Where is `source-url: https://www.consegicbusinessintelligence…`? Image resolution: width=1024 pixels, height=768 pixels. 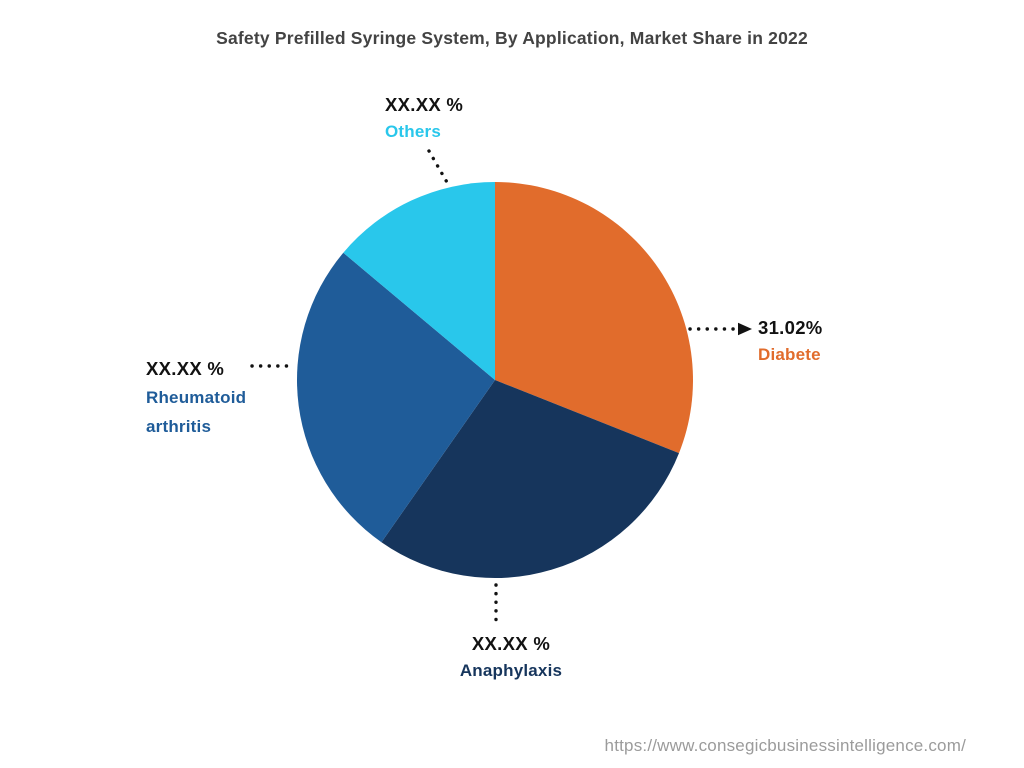 source-url: https://www.consegicbusinessintelligence… is located at coordinates (785, 745).